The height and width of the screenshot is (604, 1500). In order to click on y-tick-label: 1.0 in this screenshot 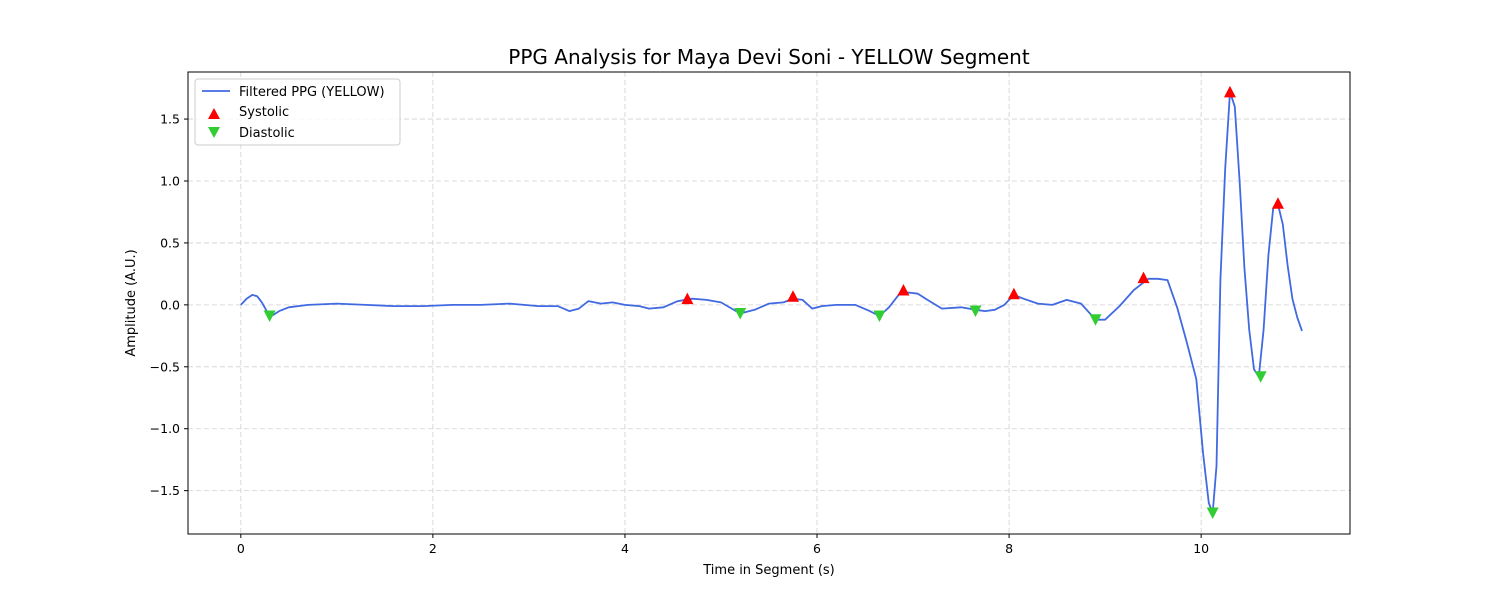, I will do `click(170, 180)`.